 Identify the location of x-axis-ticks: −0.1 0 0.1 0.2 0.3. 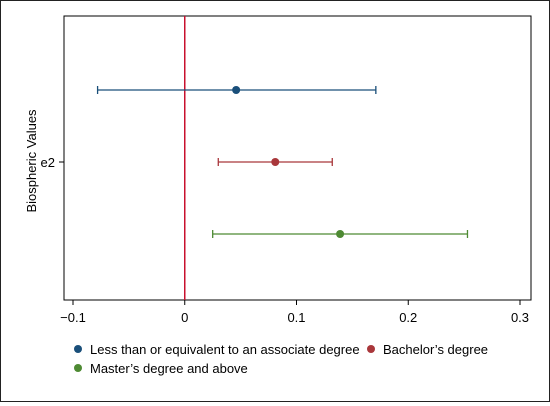
(294, 312).